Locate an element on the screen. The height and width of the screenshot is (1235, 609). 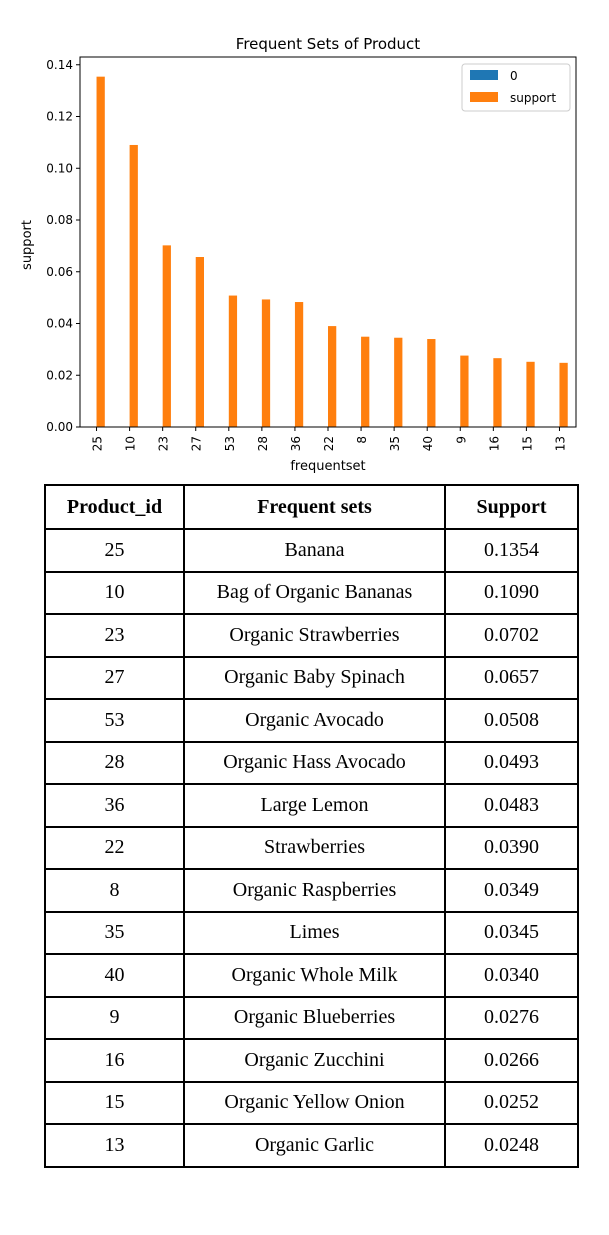
table-row: 10 Bag of Organic Bananas 0.1090 is located at coordinates (311, 592).